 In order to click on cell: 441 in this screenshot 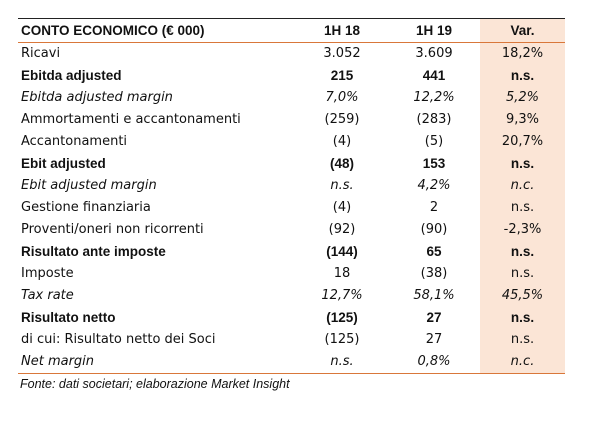, I will do `click(434, 75)`.